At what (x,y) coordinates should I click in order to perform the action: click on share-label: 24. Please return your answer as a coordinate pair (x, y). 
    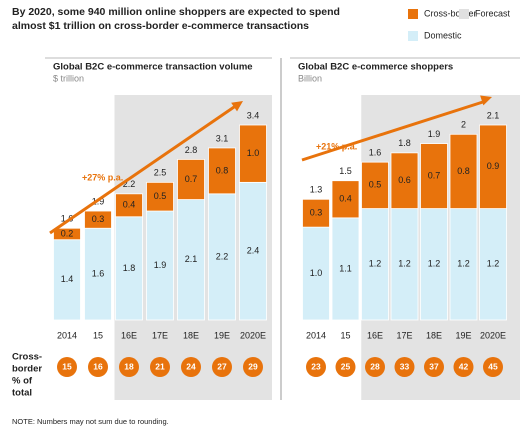
    Looking at the image, I should click on (191, 366).